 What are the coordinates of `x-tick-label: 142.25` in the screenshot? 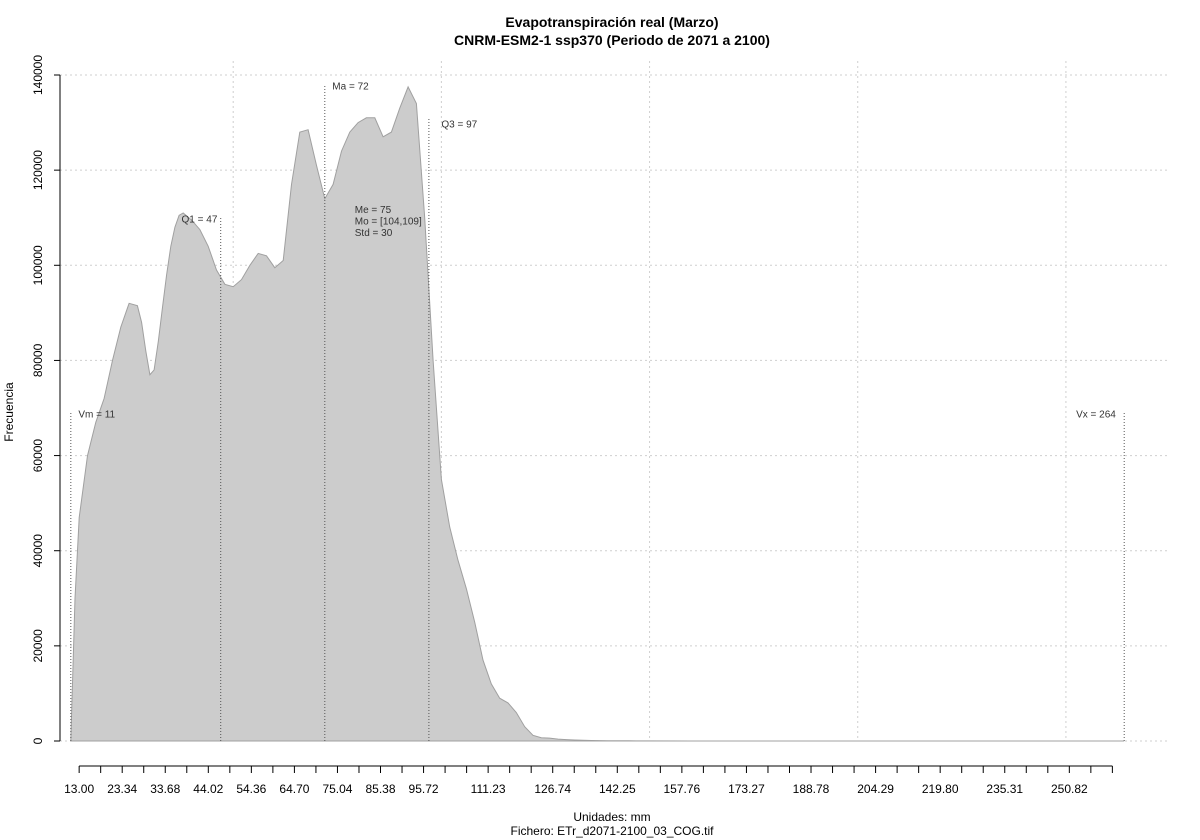 It's located at (617, 789).